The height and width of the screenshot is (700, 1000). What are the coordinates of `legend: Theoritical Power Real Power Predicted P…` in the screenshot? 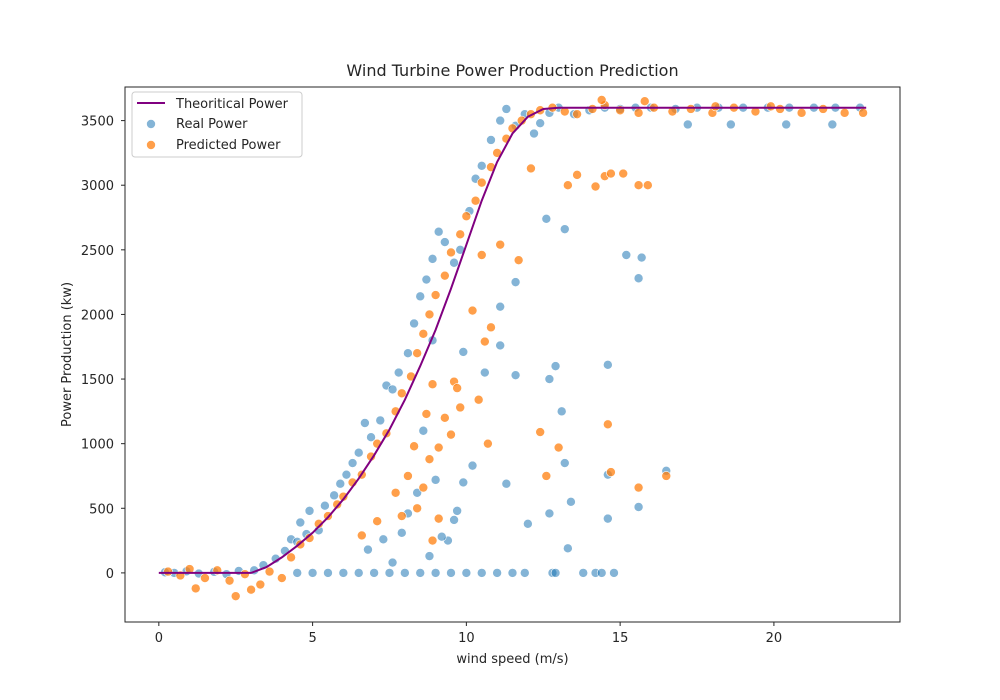 It's located at (217, 124).